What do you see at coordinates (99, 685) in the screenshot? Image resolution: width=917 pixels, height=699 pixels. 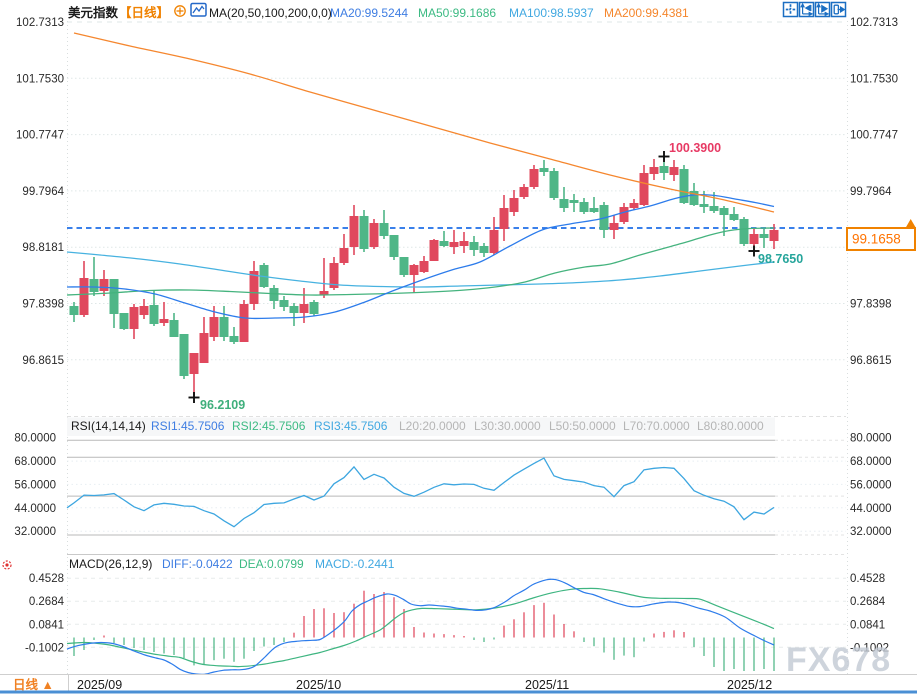 I see `svg-text: 2025/09` at bounding box center [99, 685].